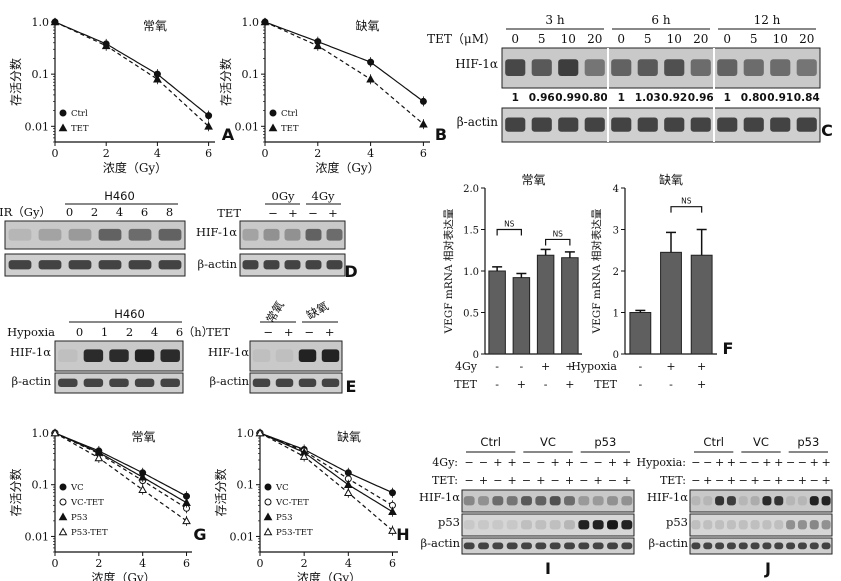 The width and height of the screenshot is (841, 581). What do you see at coordinates (701, 98) in the screenshot?
I see `ratio-label: 0.96` at bounding box center [701, 98].